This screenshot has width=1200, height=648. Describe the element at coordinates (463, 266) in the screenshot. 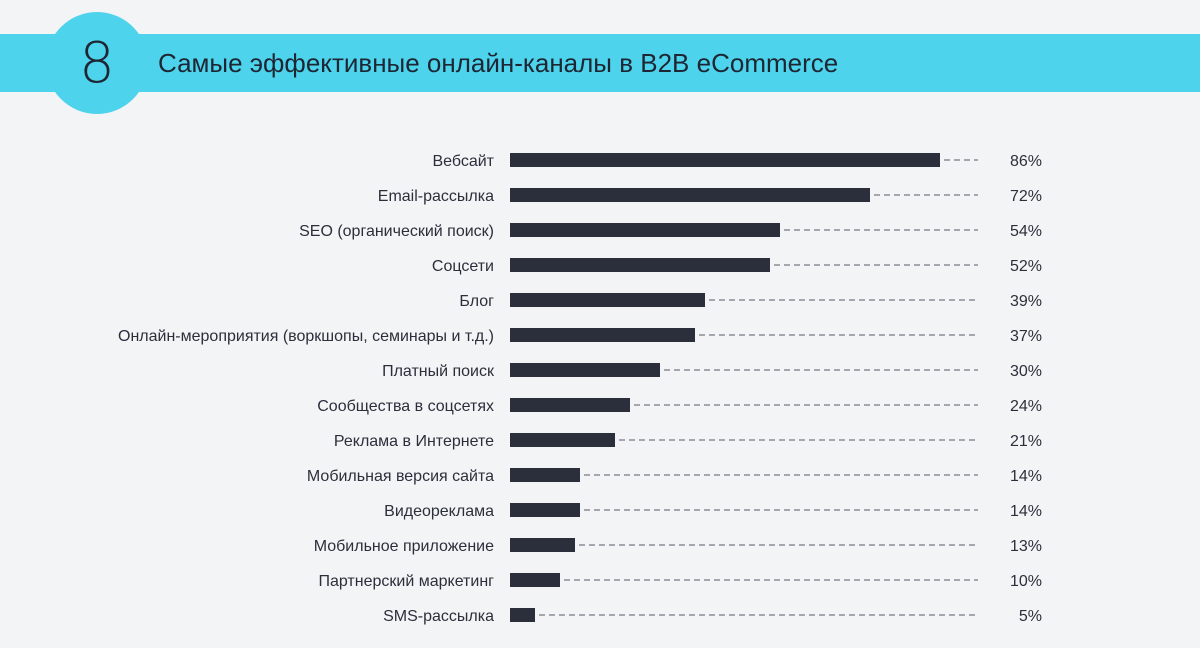

I see `category-label: Соцсети` at that location.